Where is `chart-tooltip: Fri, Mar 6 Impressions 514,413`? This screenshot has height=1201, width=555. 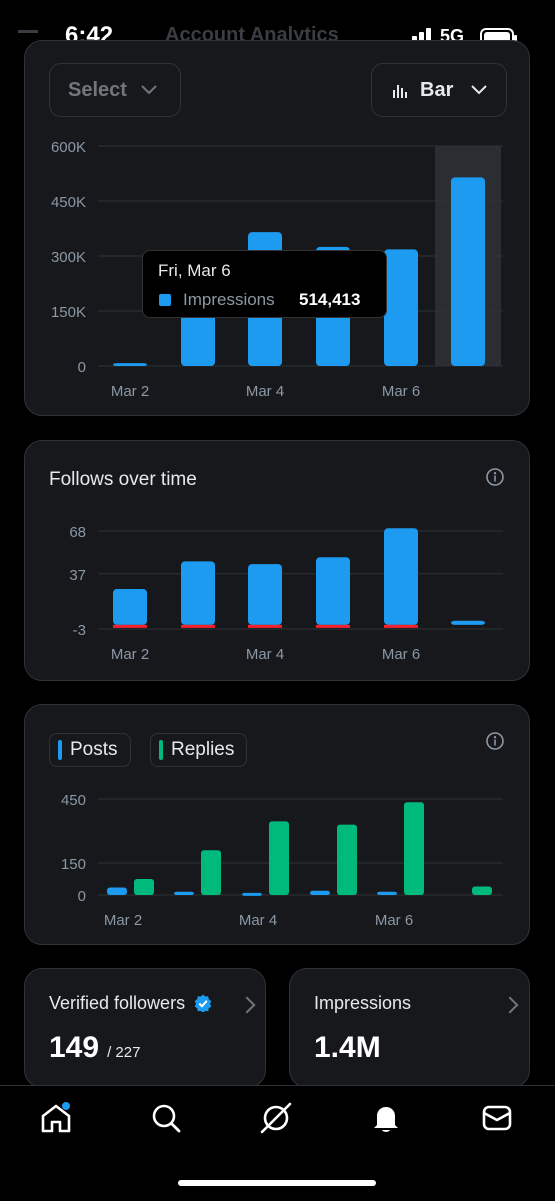 chart-tooltip: Fri, Mar 6 Impressions 514,413 is located at coordinates (264, 284).